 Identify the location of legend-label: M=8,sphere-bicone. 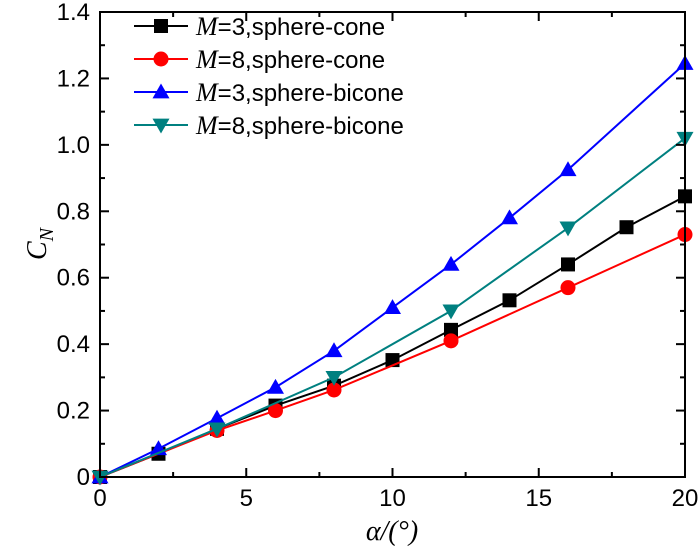
(299, 125).